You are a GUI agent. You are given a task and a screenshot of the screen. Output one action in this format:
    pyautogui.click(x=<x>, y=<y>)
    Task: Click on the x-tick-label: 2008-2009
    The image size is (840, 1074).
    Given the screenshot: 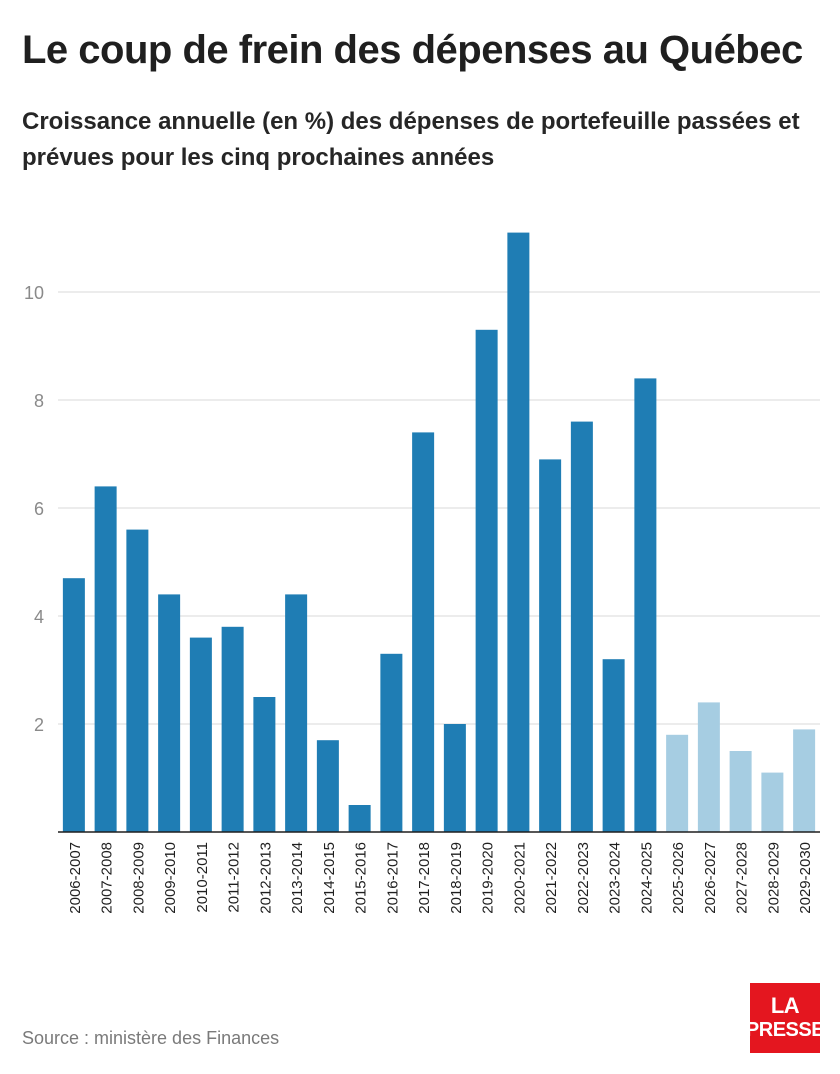 What is the action you would take?
    pyautogui.click(x=138, y=878)
    